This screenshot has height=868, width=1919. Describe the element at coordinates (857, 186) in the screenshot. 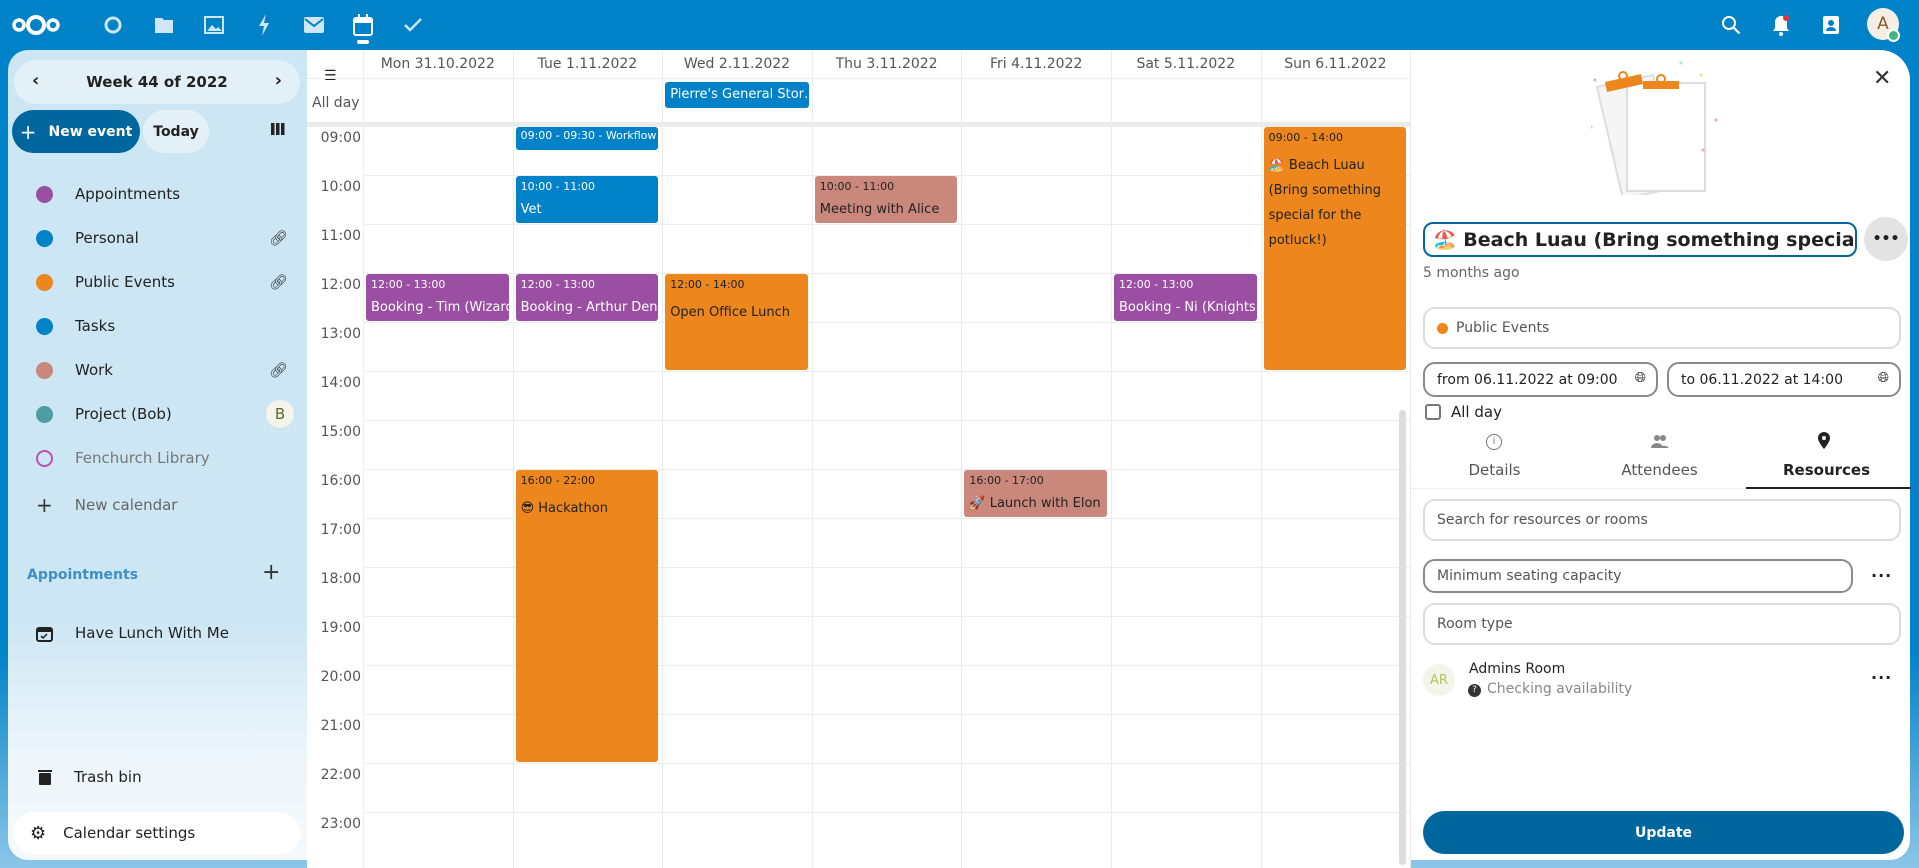

I see `event-time: 10:00 - 11:00` at that location.